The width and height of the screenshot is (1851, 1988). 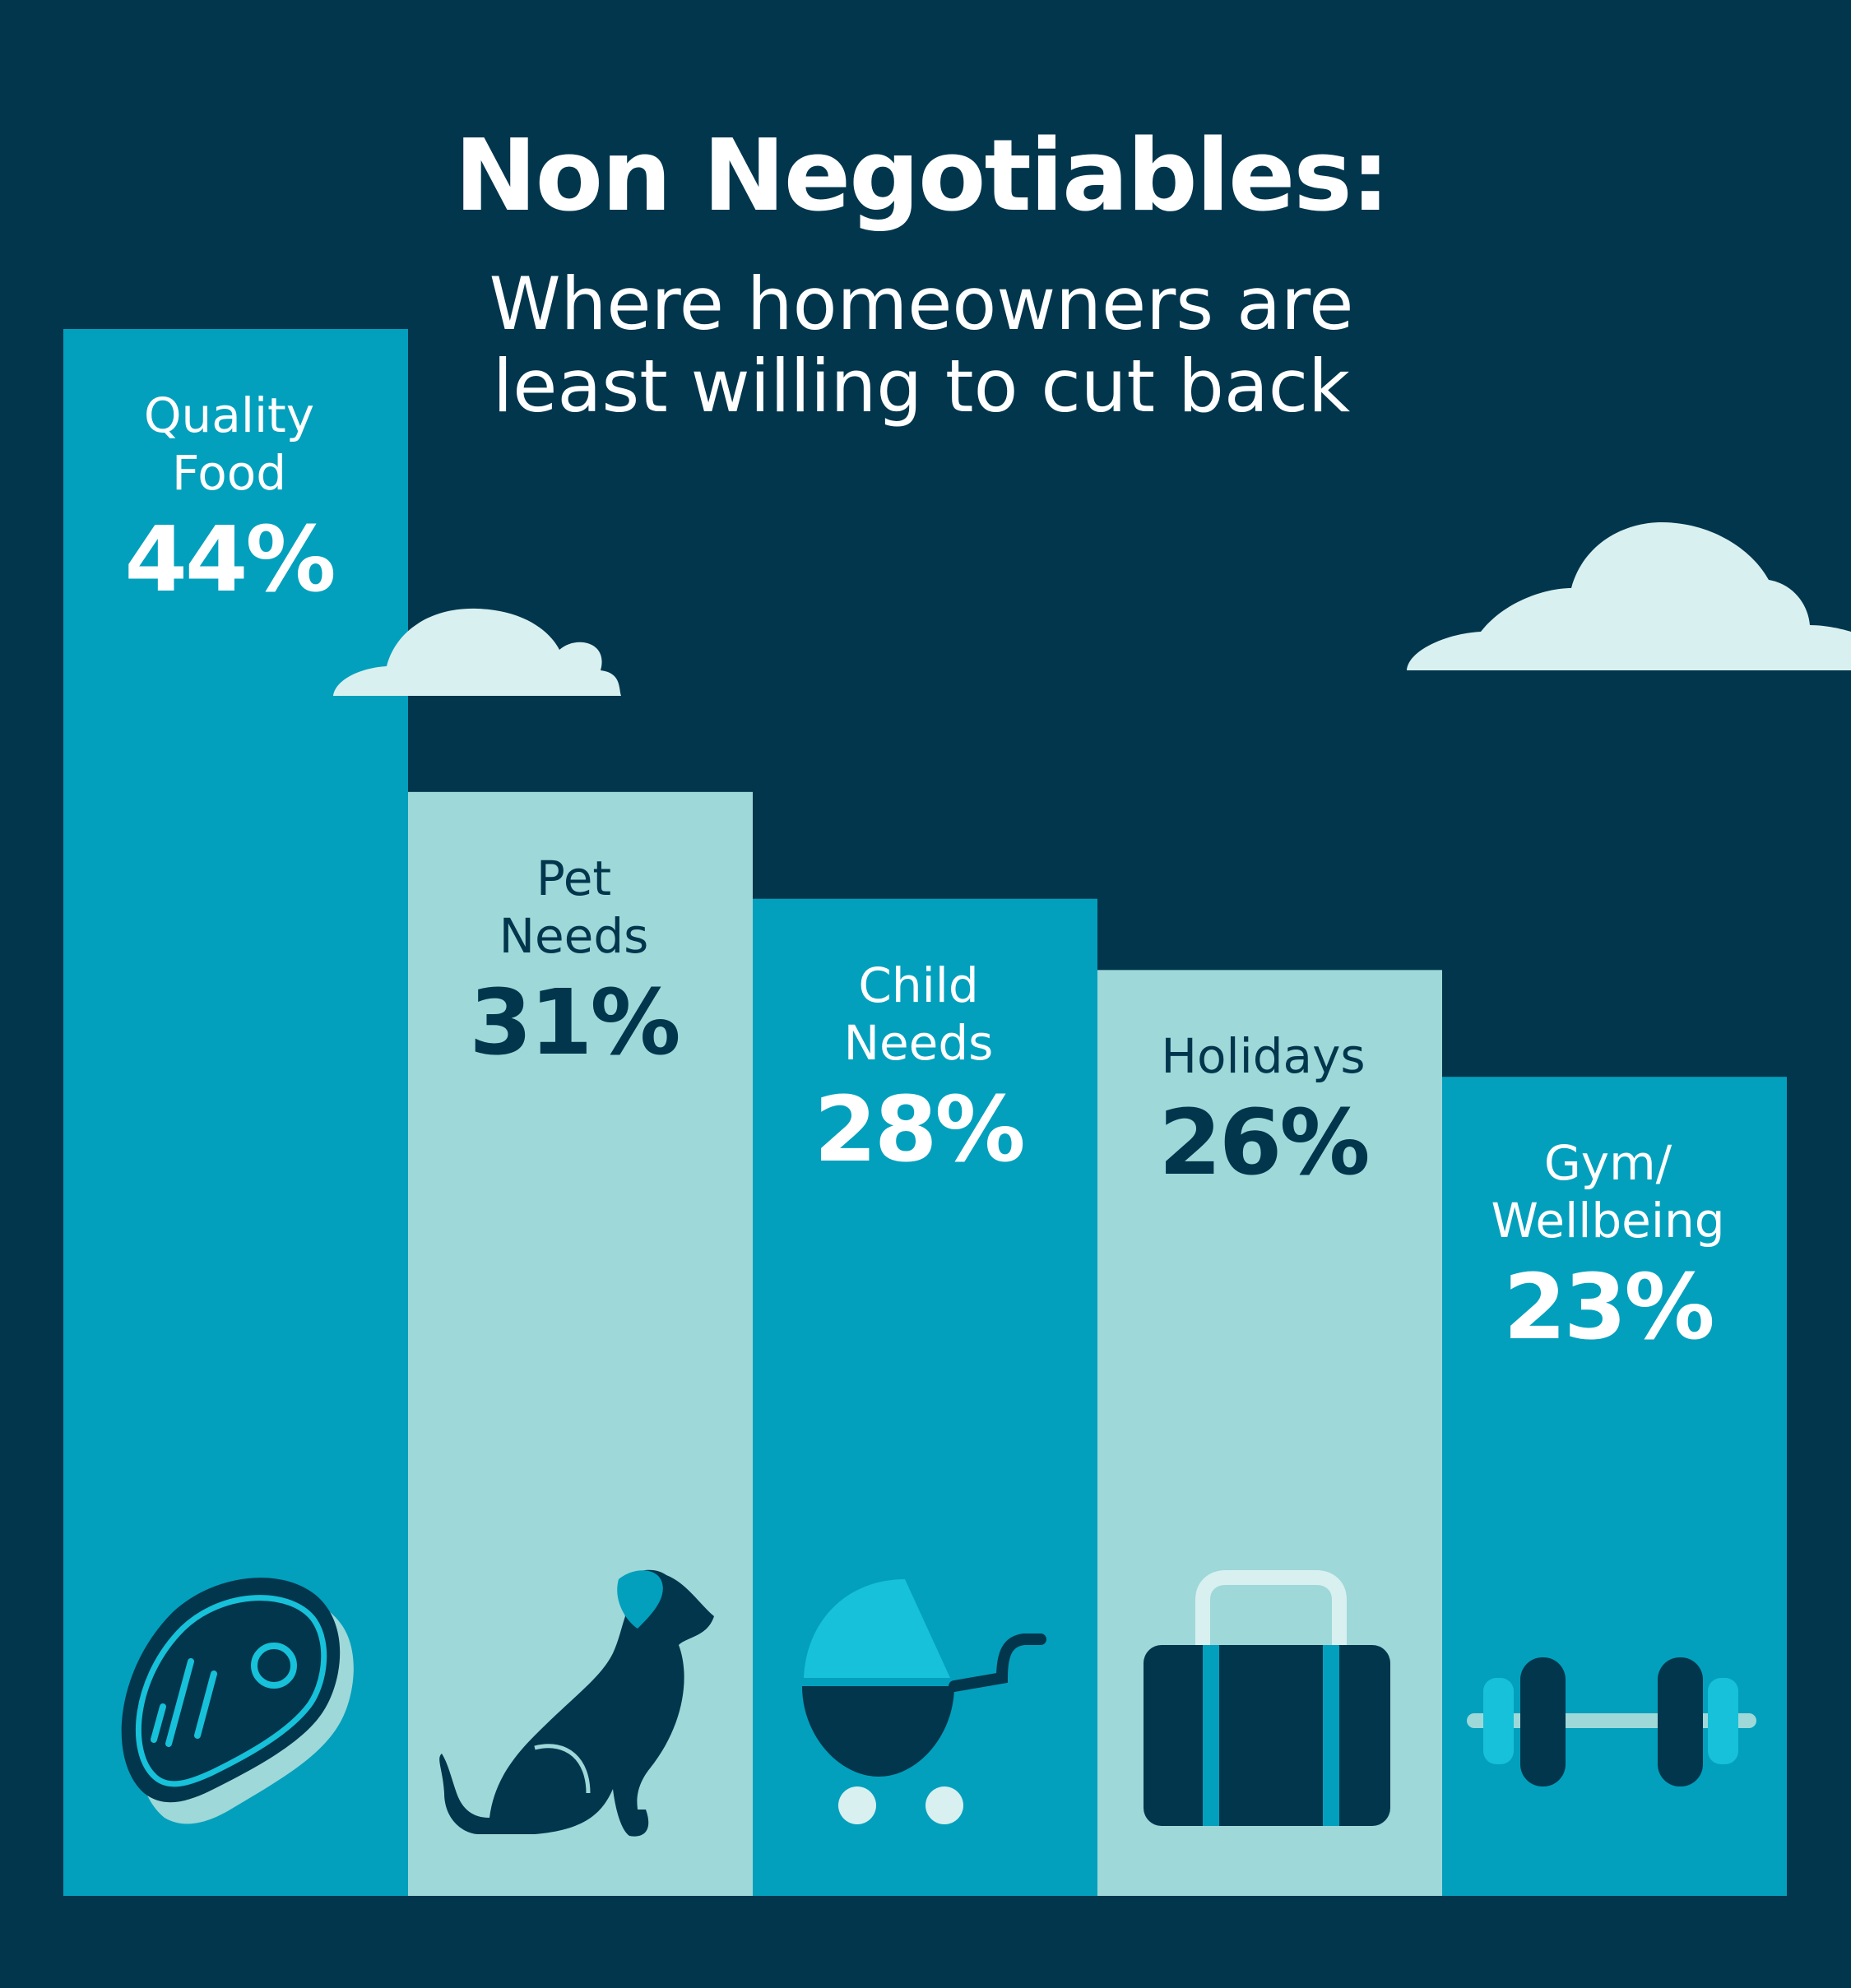 What do you see at coordinates (1092, 609) in the screenshot?
I see `clouds-group` at bounding box center [1092, 609].